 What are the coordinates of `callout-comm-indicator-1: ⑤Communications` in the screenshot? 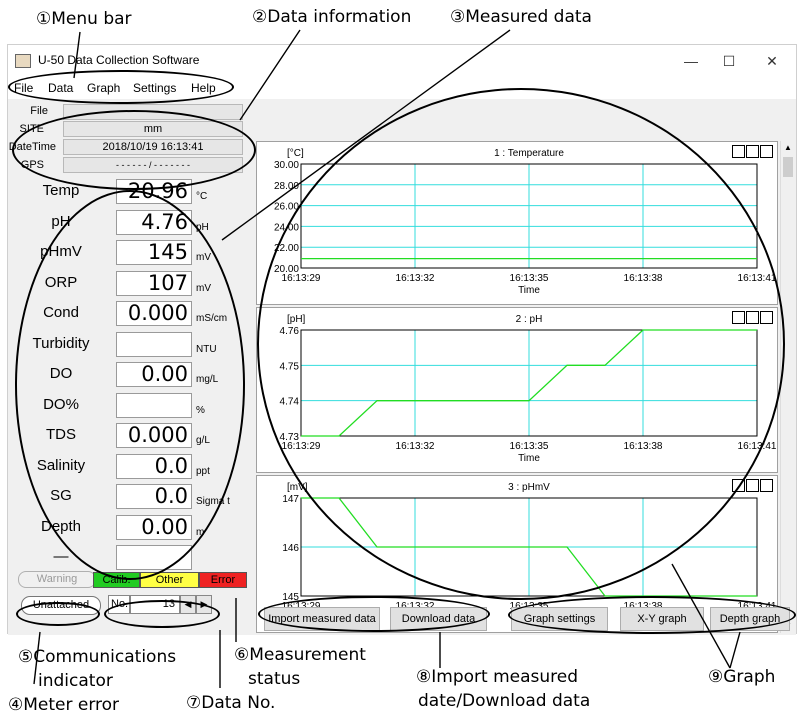 It's located at (97, 657).